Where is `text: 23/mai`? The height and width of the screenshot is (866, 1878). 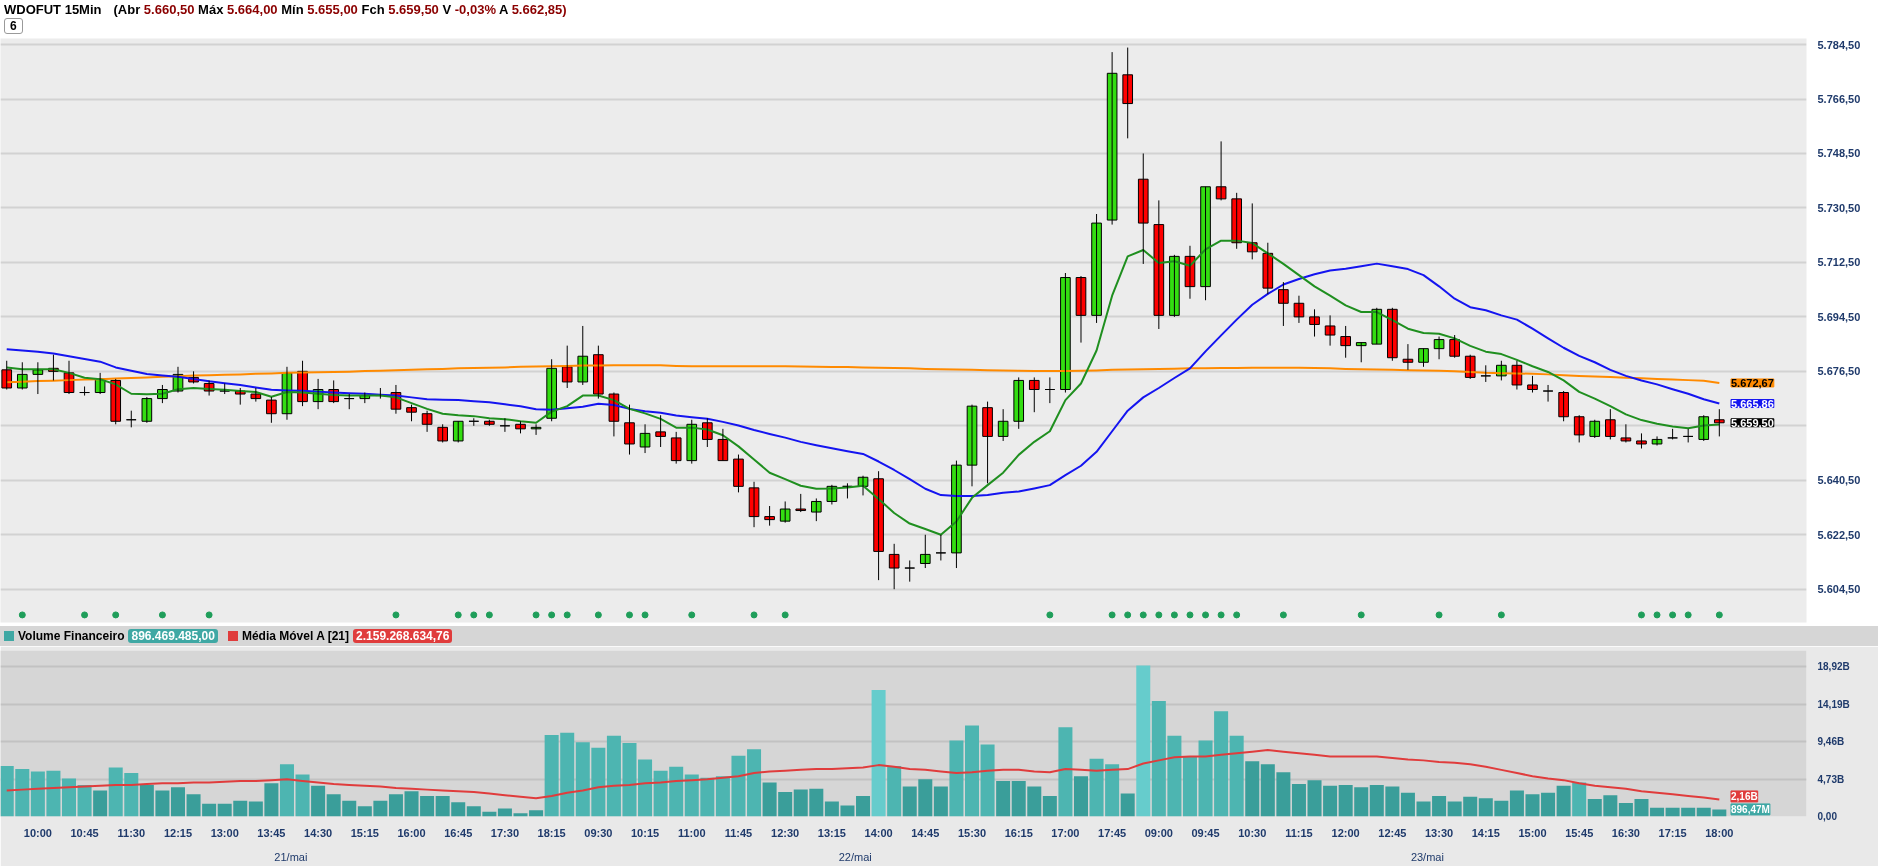
text: 23/mai is located at coordinates (1427, 856).